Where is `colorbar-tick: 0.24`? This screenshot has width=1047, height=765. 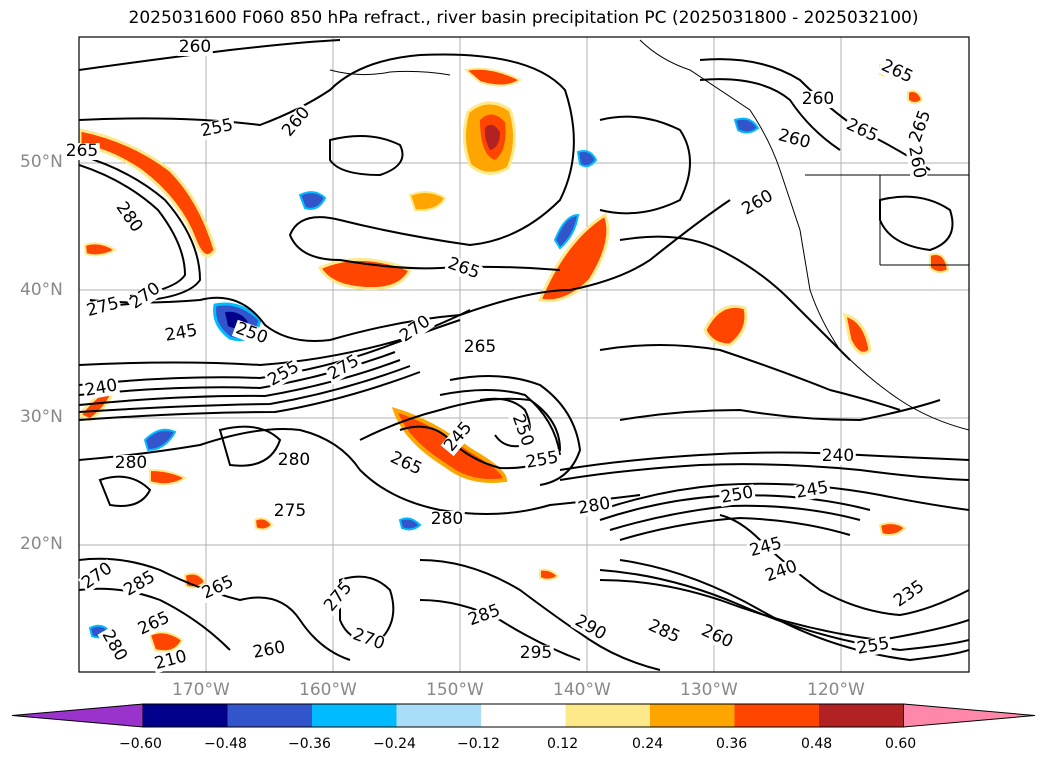 colorbar-tick: 0.24 is located at coordinates (648, 744).